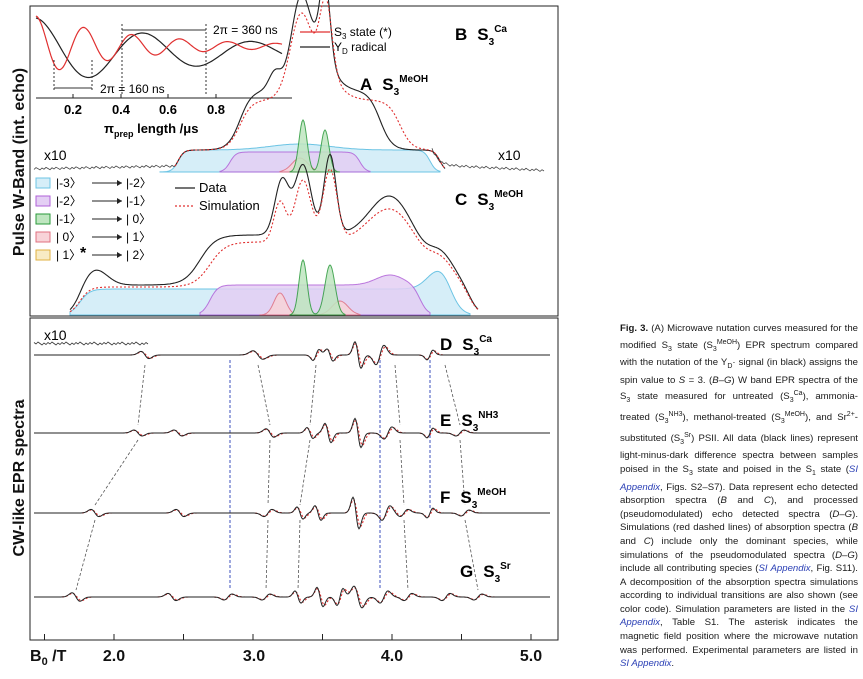  I want to click on d-noise-wing, so click(91, 343).